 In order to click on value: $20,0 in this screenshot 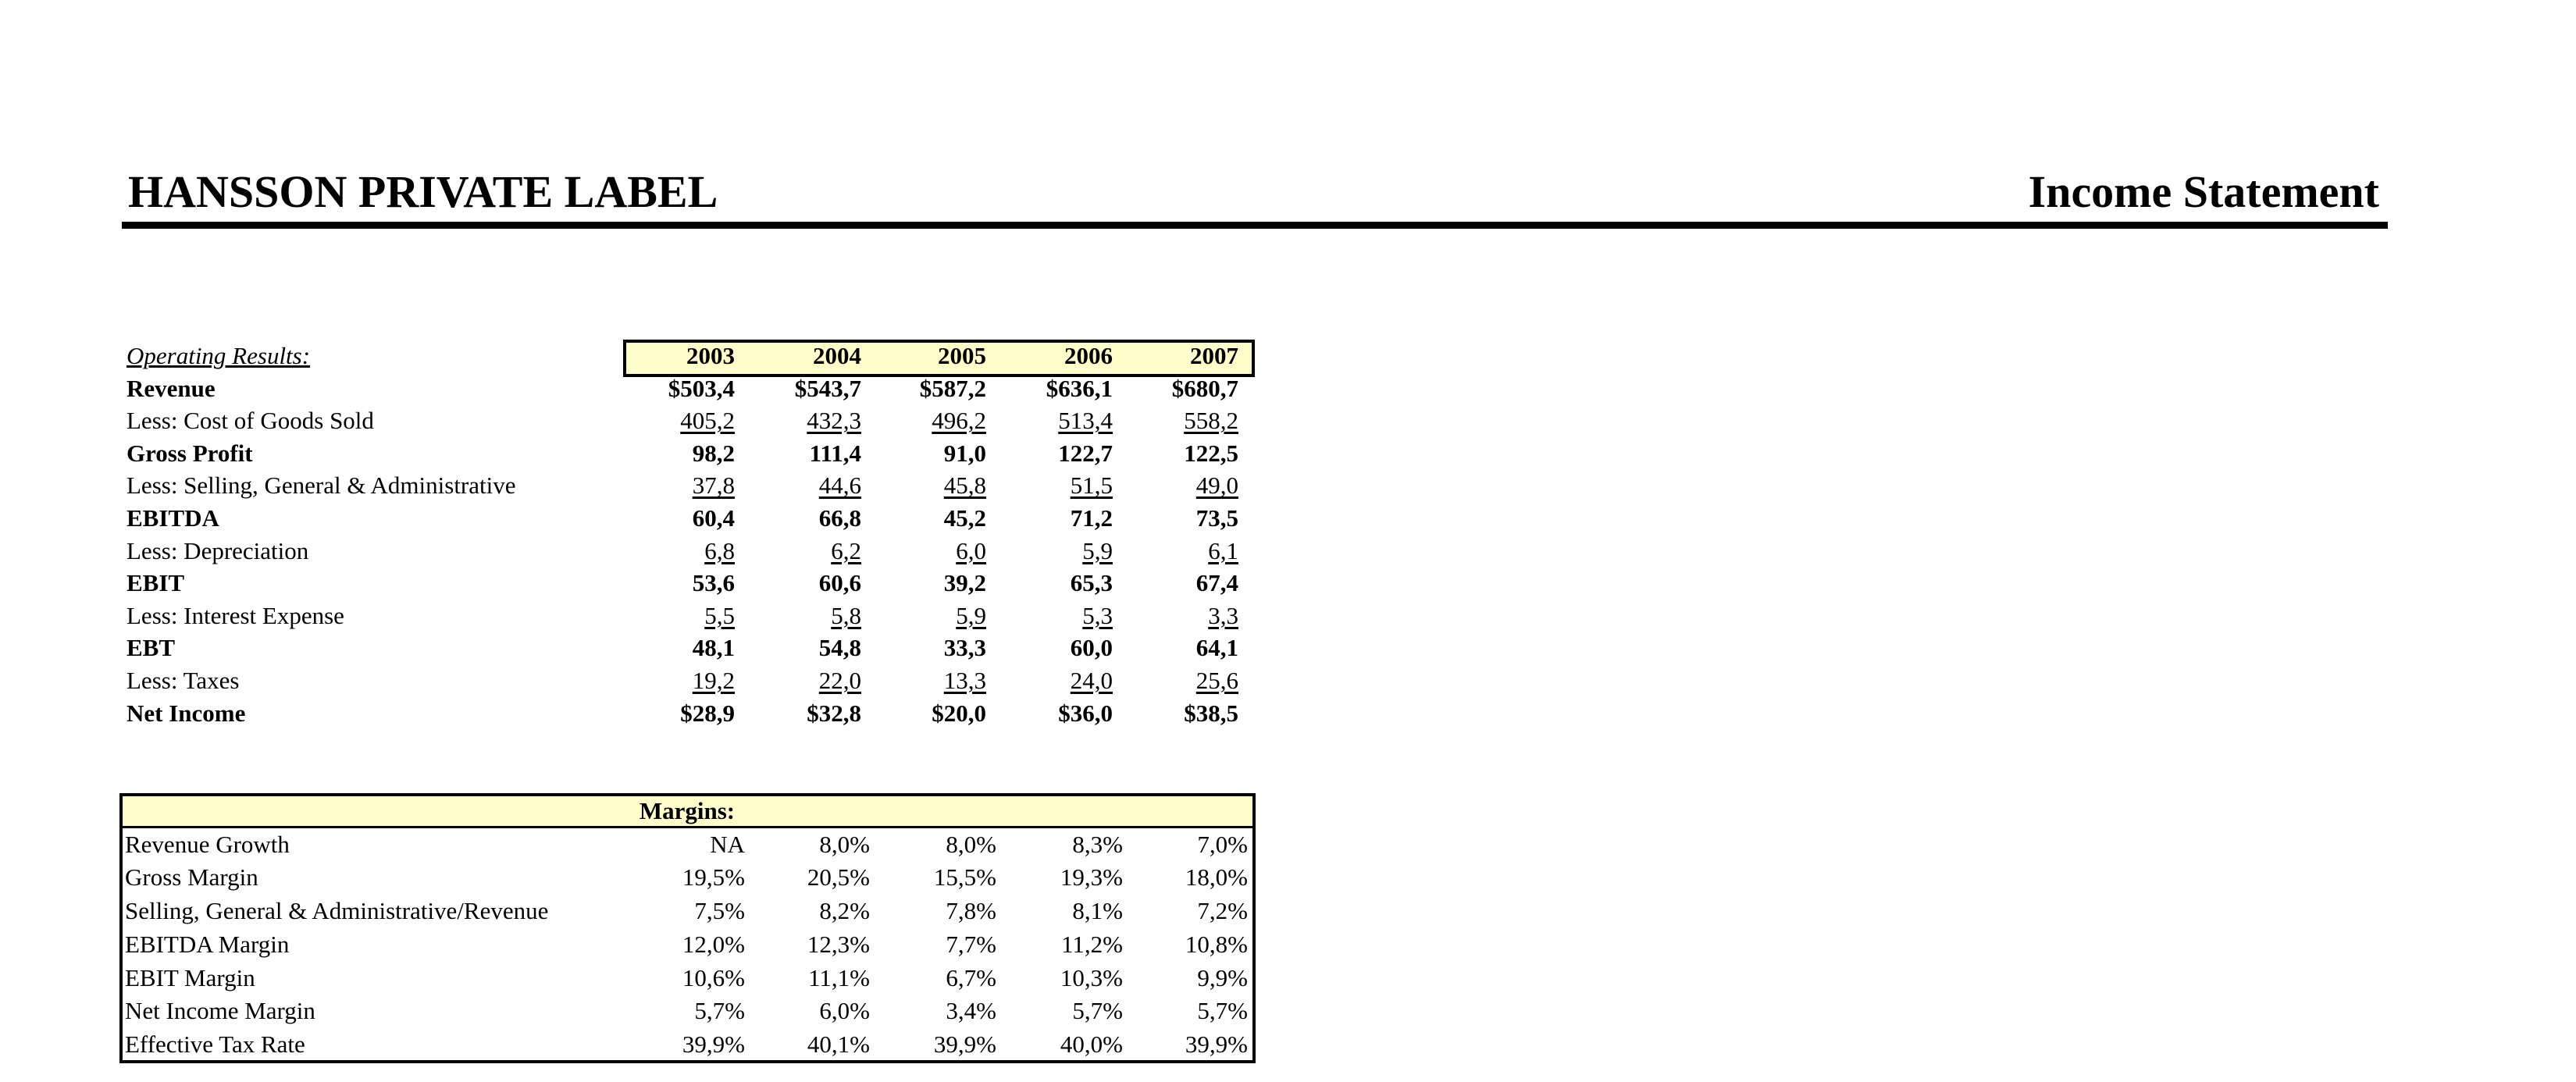, I will do `click(959, 713)`.